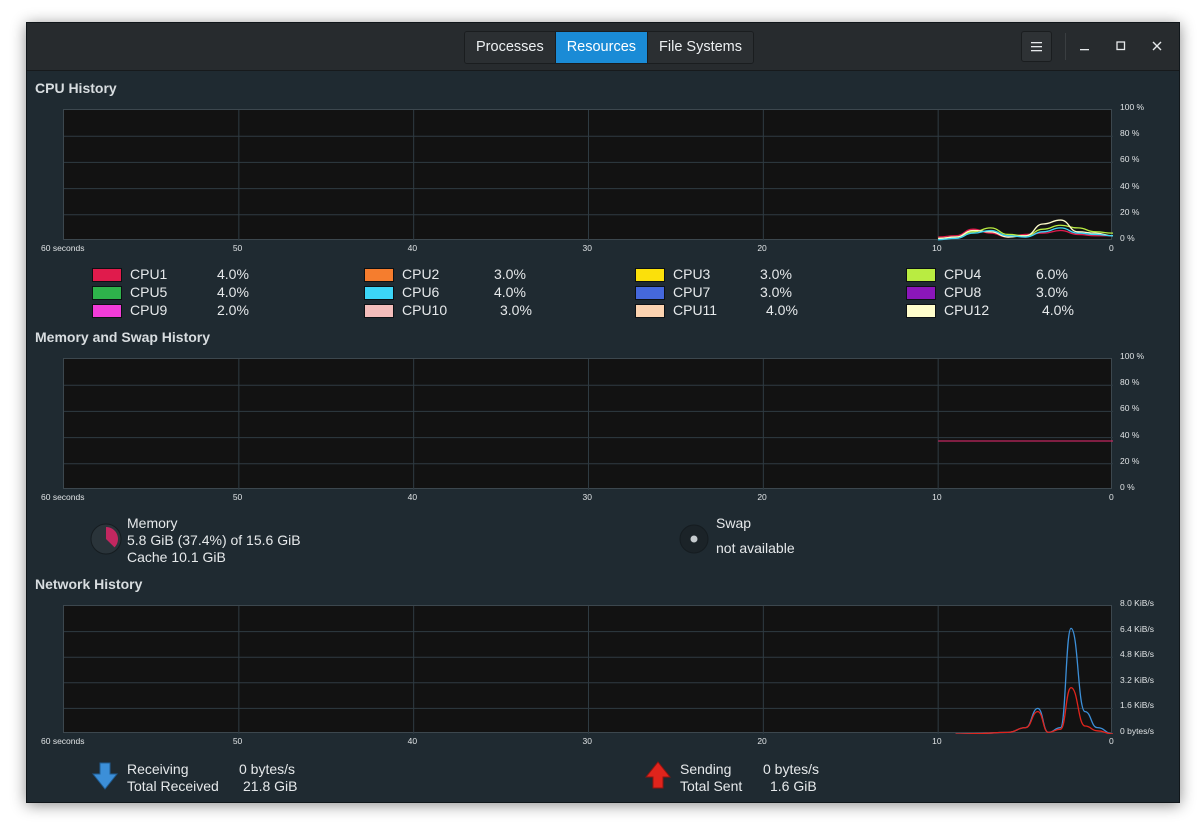 The width and height of the screenshot is (1204, 830). I want to click on y-axis-tick-label: 4.8 KiB/s, so click(1137, 654).